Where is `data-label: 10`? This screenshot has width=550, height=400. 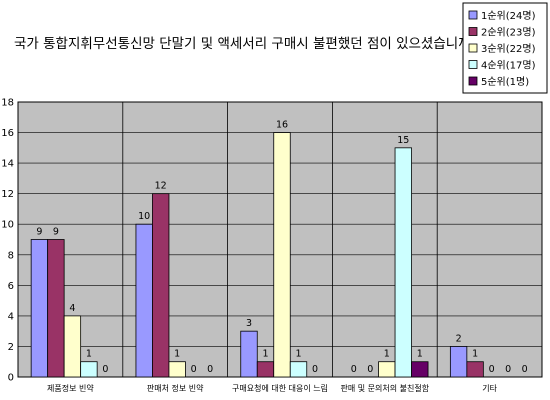 data-label: 10 is located at coordinates (144, 216).